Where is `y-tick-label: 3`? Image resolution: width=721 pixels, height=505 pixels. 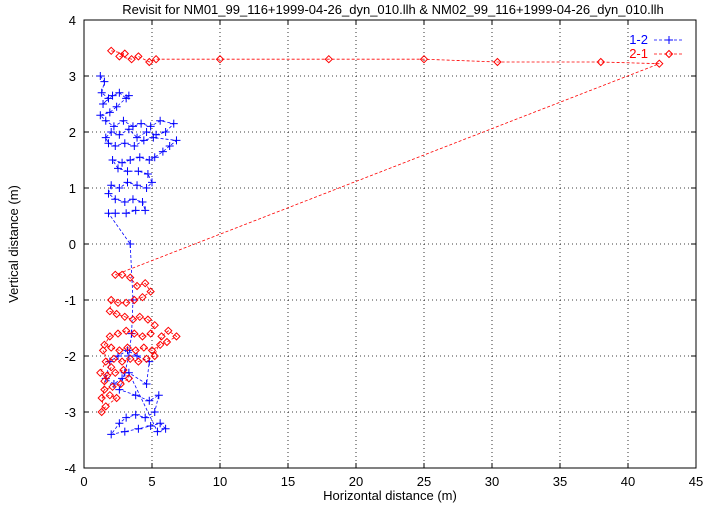 y-tick-label: 3 is located at coordinates (72, 76).